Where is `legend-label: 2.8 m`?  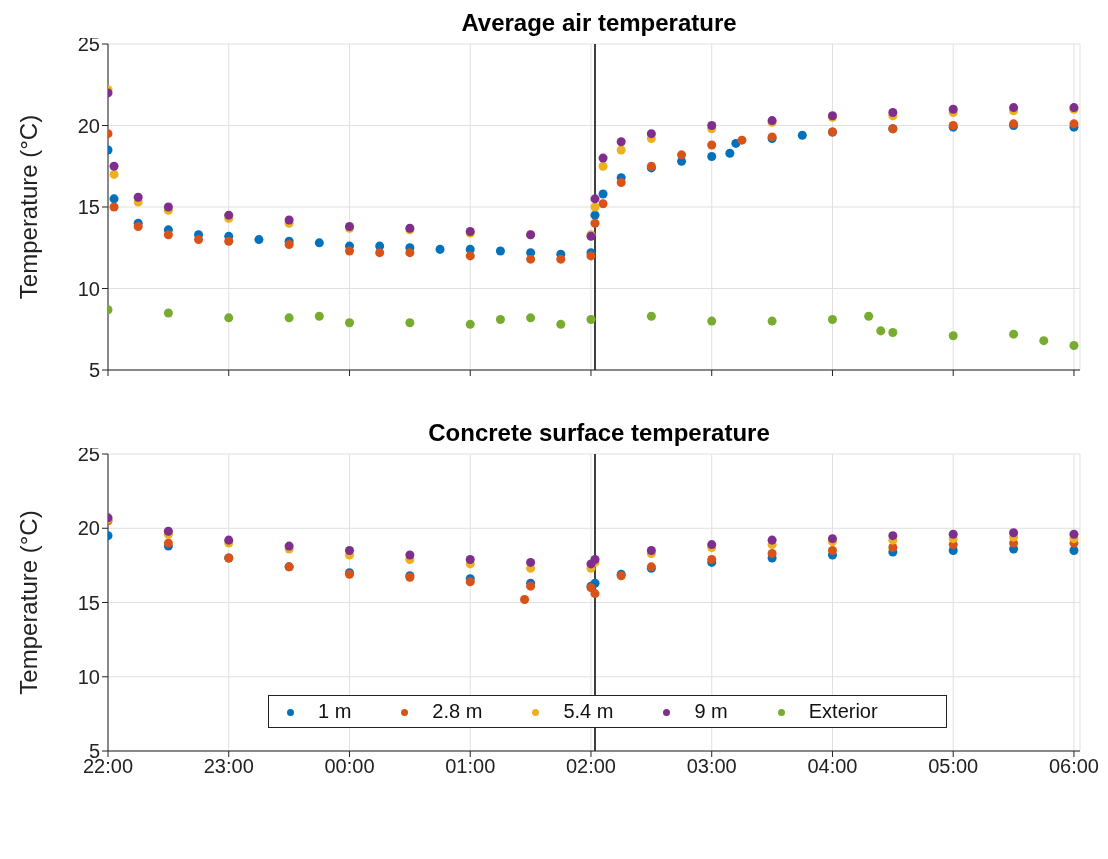
legend-label: 2.8 m is located at coordinates (457, 711).